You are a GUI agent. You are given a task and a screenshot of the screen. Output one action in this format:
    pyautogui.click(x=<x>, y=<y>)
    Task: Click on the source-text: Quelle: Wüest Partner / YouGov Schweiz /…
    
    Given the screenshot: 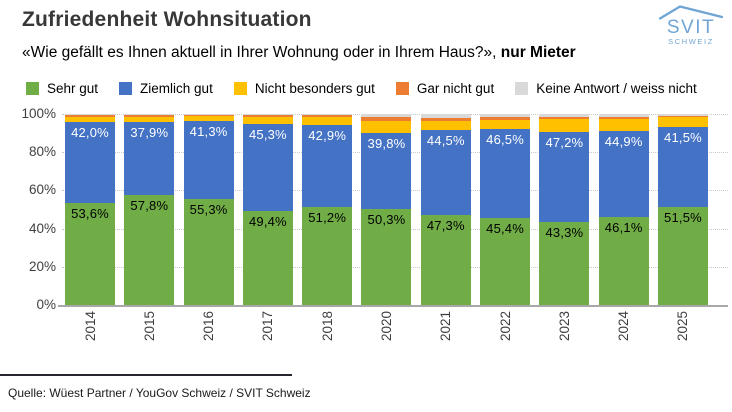 What is the action you would take?
    pyautogui.click(x=159, y=393)
    